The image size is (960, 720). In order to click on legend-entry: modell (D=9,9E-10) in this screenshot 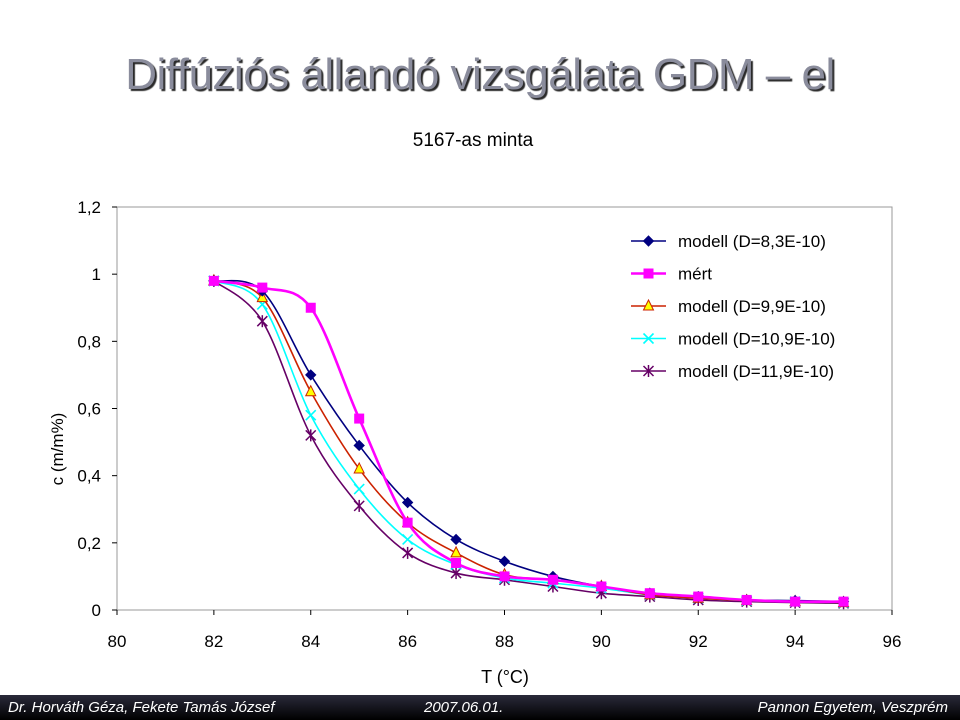, I will do `click(728, 306)`.